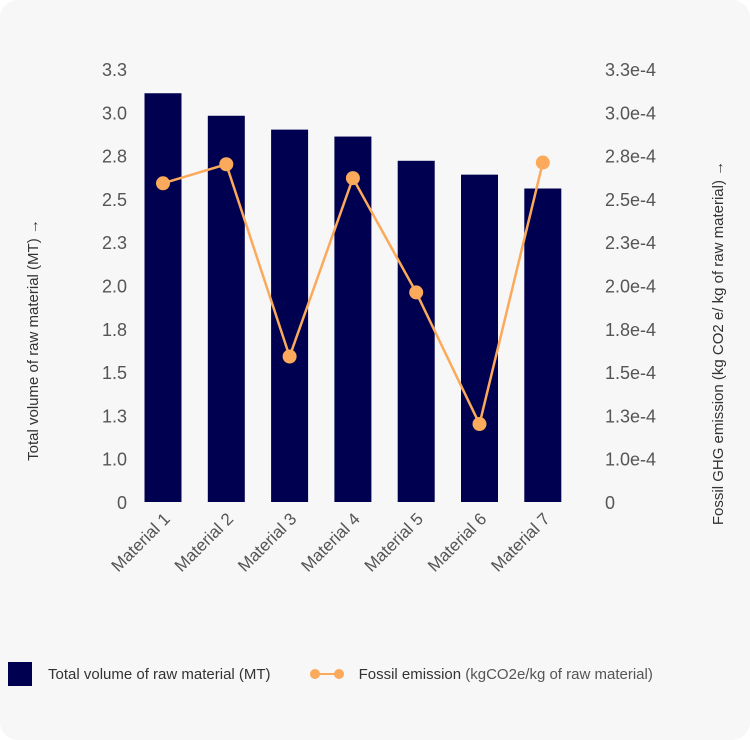 Image resolution: width=750 pixels, height=740 pixels. I want to click on right-tick-label: 1.5e-4, so click(630, 373).